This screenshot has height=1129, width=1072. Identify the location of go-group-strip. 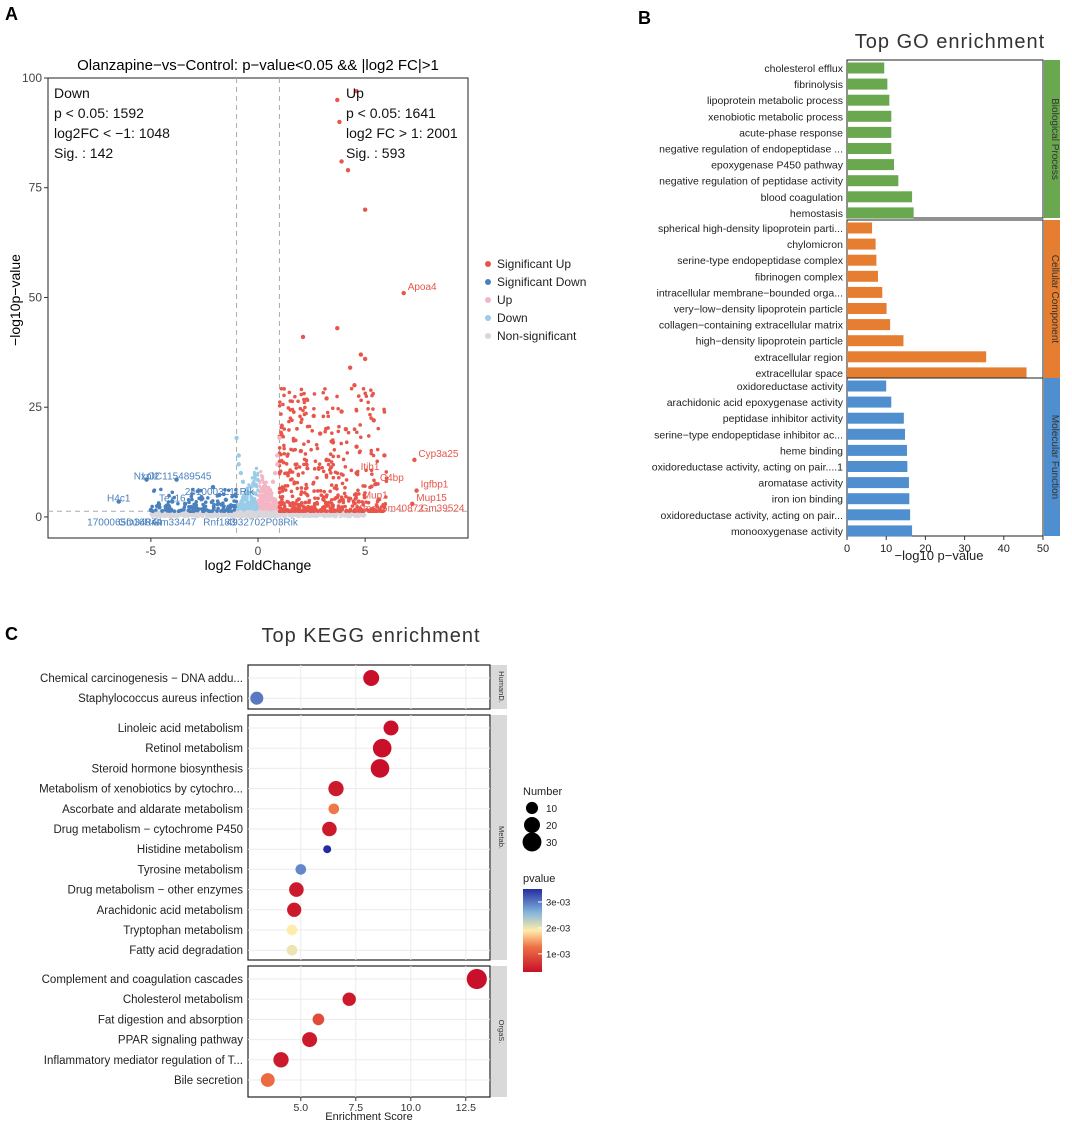
(1052, 139).